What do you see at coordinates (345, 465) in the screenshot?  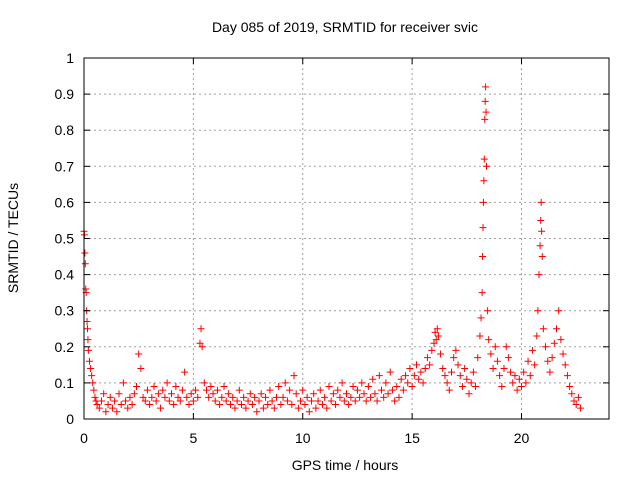 I see `x-axis-label: GPS time / hours` at bounding box center [345, 465].